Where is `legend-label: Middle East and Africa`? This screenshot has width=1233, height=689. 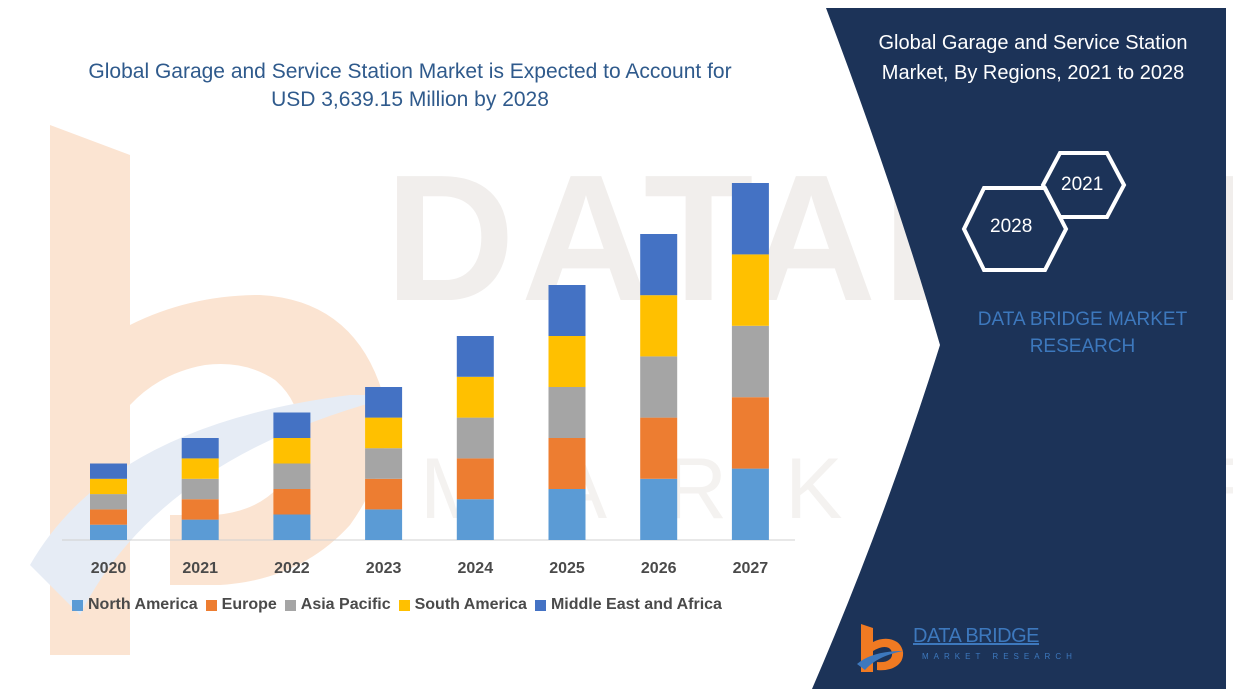 legend-label: Middle East and Africa is located at coordinates (636, 604).